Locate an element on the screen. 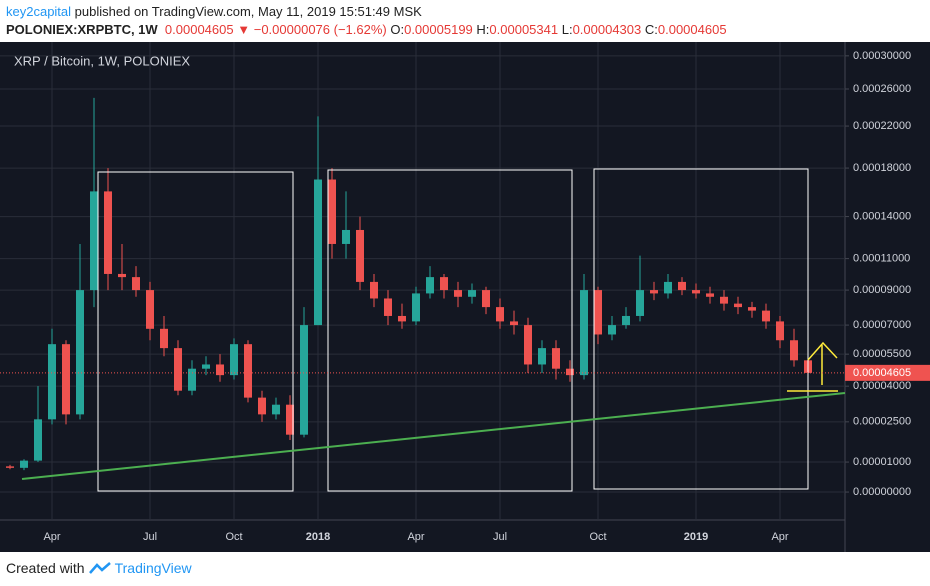  y-tick-label: 0.00009000 is located at coordinates (882, 290).